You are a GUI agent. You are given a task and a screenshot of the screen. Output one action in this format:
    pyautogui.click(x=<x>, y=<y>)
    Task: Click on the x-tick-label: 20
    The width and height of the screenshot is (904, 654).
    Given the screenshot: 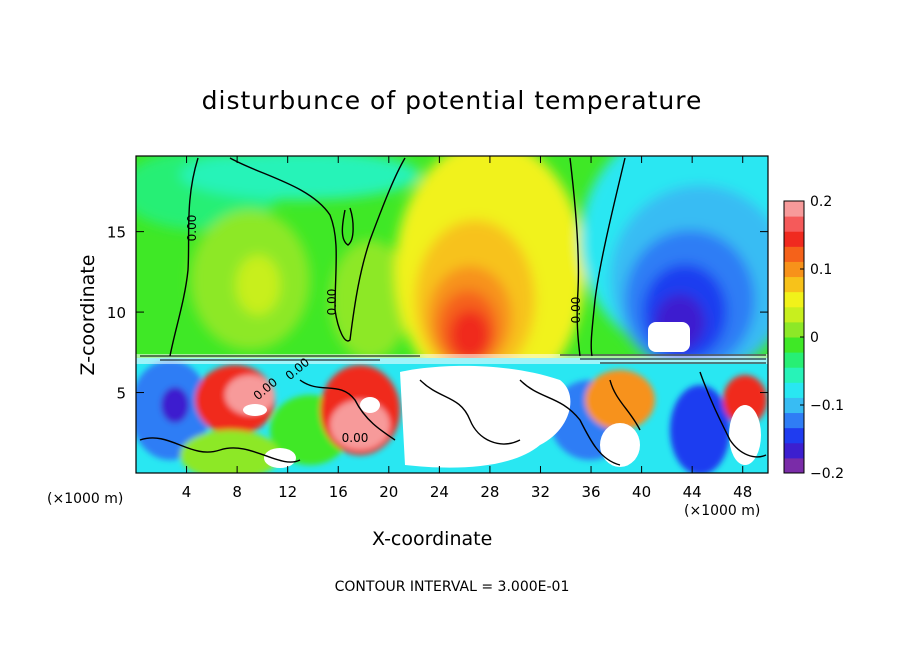 What is the action you would take?
    pyautogui.click(x=388, y=492)
    